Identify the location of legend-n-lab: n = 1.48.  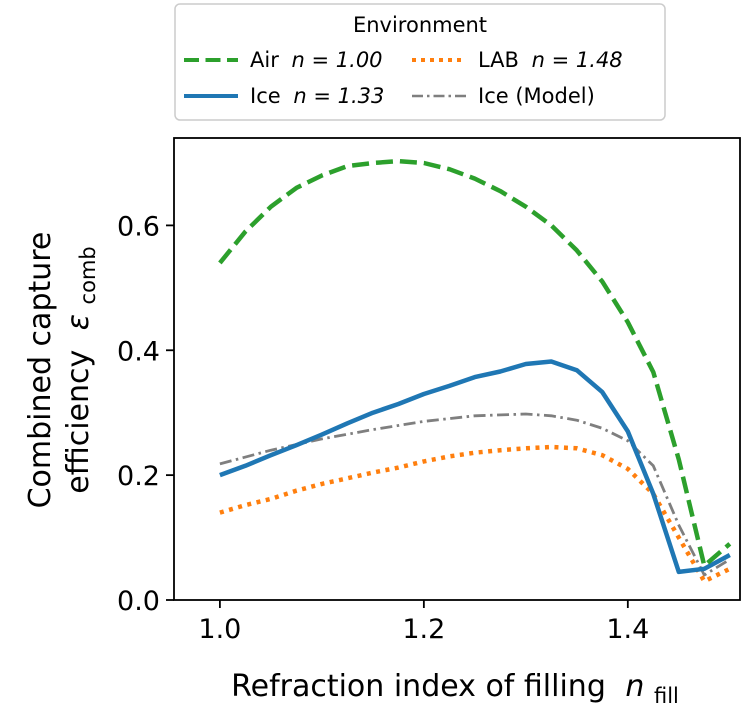
(577, 60).